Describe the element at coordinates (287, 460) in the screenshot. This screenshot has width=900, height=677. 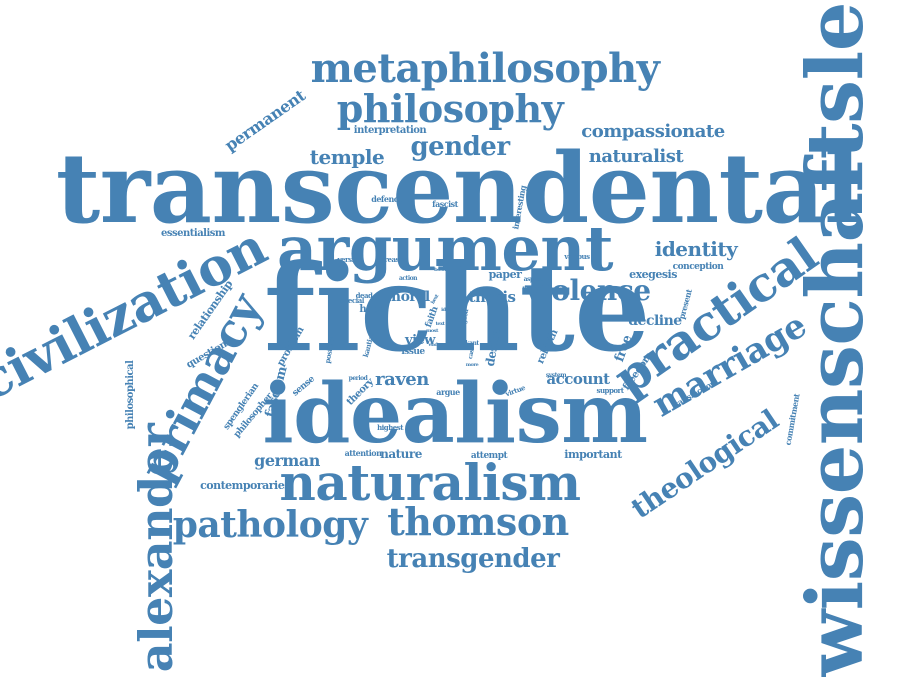
I see `cloud-word-german: german` at that location.